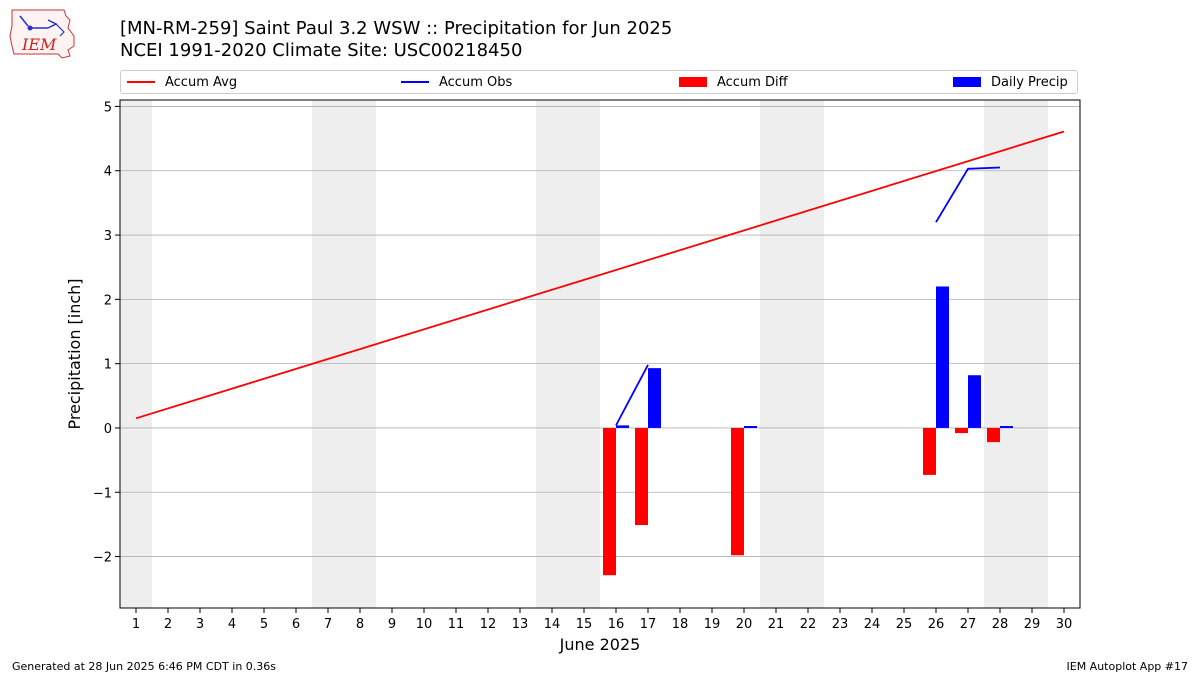 The image size is (1200, 675). Describe the element at coordinates (42, 34) in the screenshot. I see `iem-logo: IEM` at that location.